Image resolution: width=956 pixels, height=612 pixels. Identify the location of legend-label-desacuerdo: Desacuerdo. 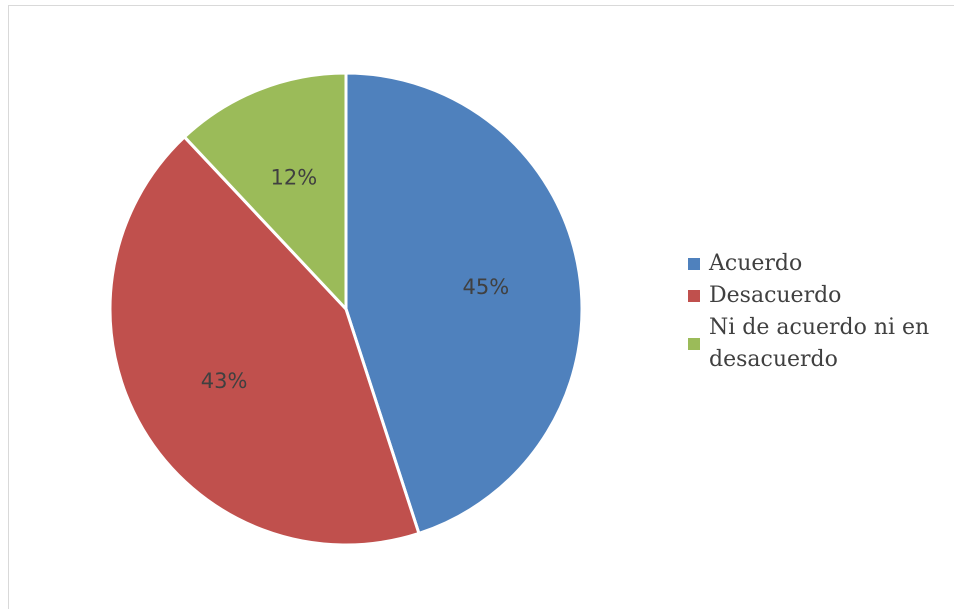
(775, 295).